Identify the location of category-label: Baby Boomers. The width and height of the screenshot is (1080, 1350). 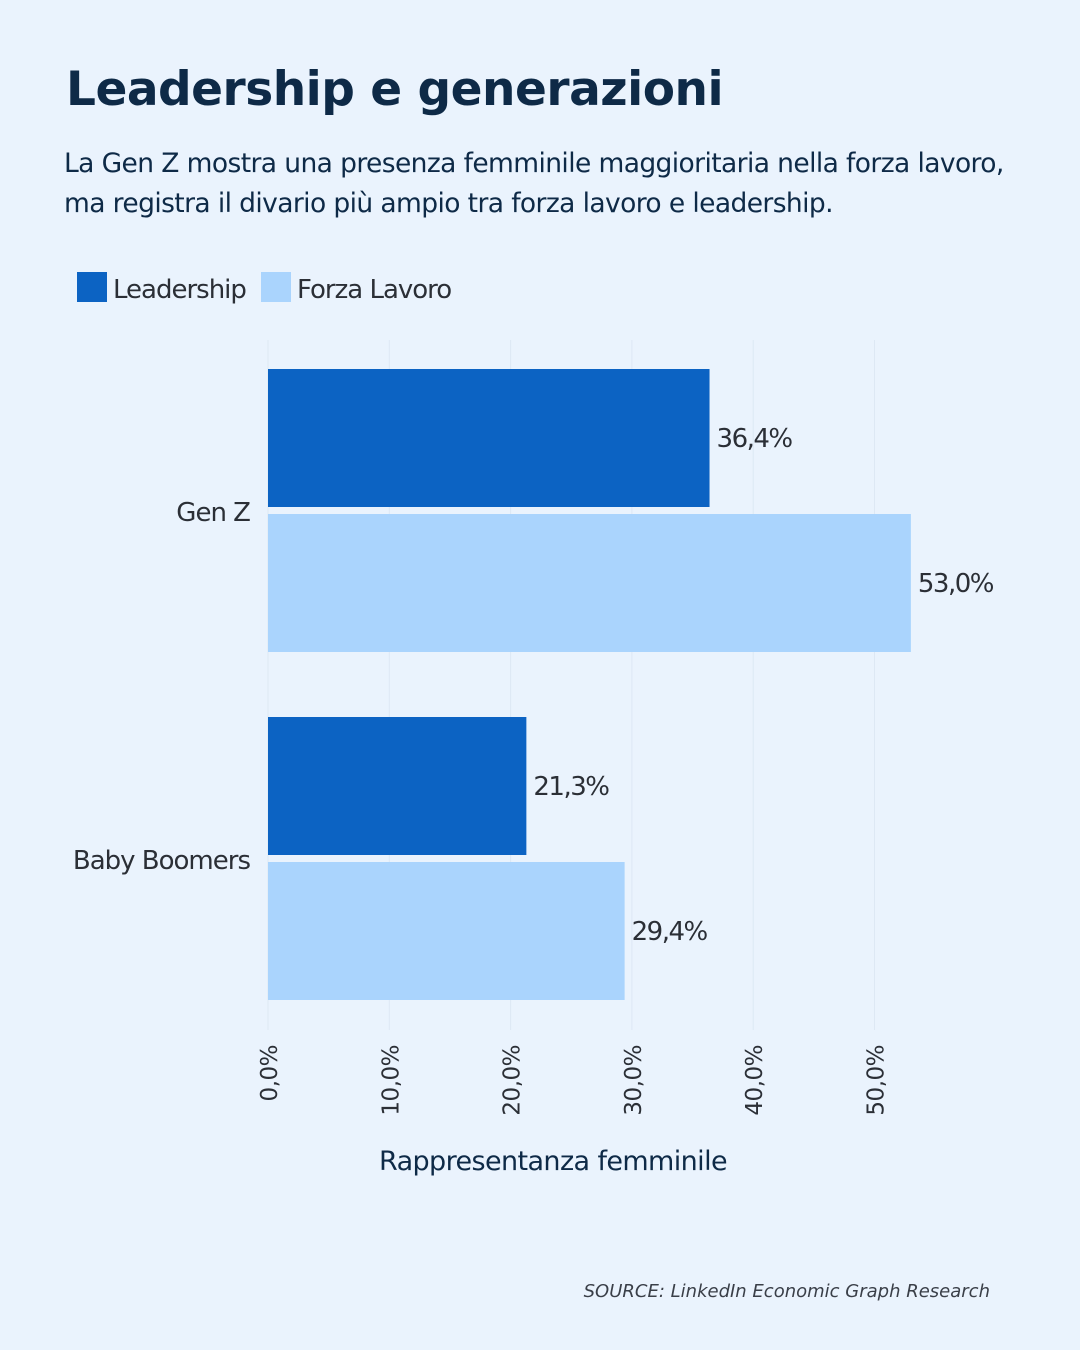
(162, 861).